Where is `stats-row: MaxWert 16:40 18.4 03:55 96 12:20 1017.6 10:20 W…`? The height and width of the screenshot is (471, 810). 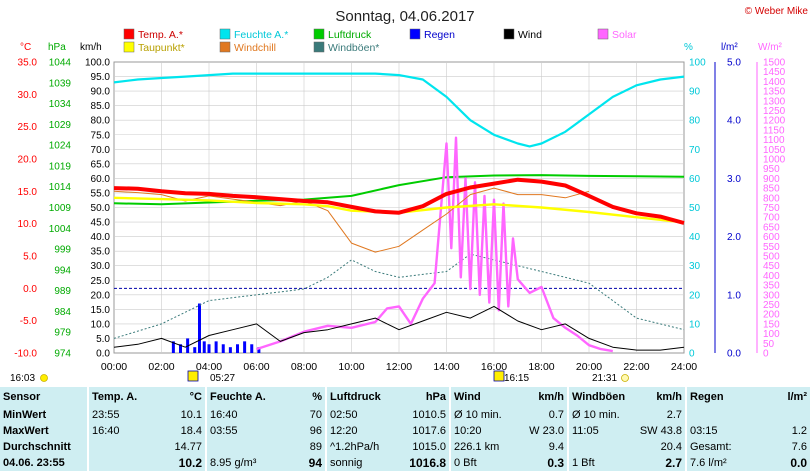 stats-row: MaxWert 16:40 18.4 03:55 96 12:20 1017.6 10:20 W… is located at coordinates (405, 431).